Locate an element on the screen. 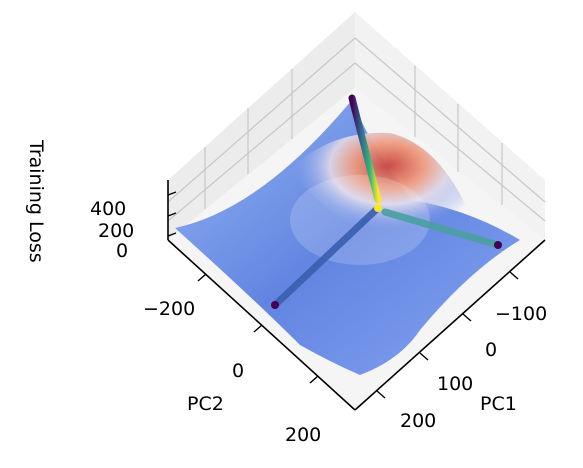 The height and width of the screenshot is (468, 583). z-axis-label: Training Loss is located at coordinates (36, 201).